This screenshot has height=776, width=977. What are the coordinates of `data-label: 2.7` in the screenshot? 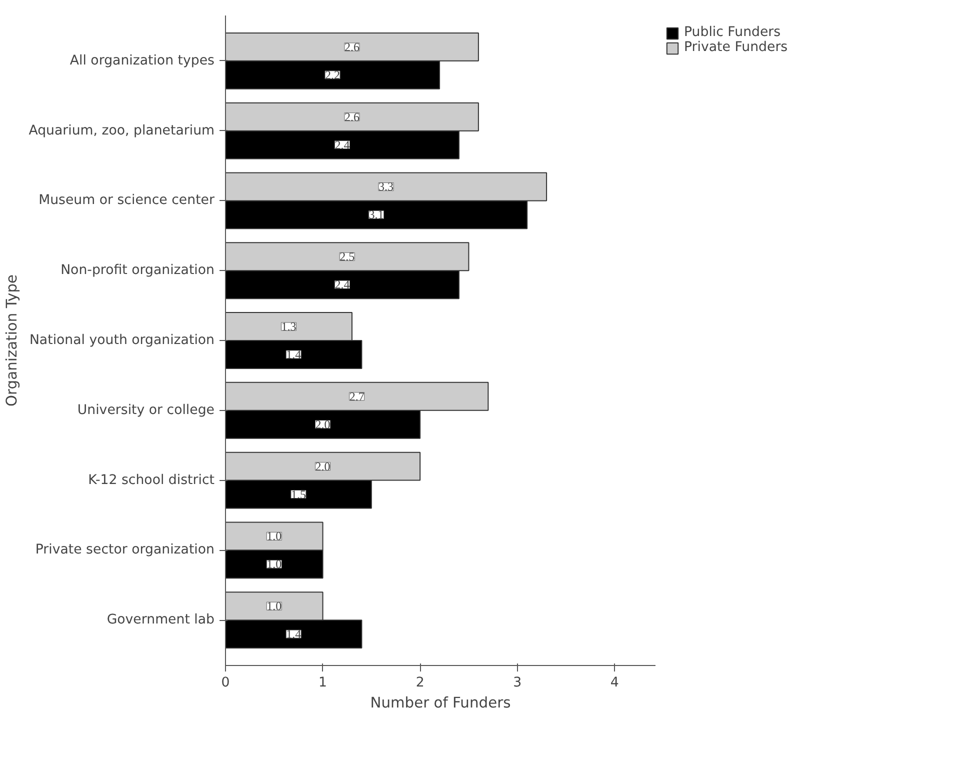 It's located at (356, 396).